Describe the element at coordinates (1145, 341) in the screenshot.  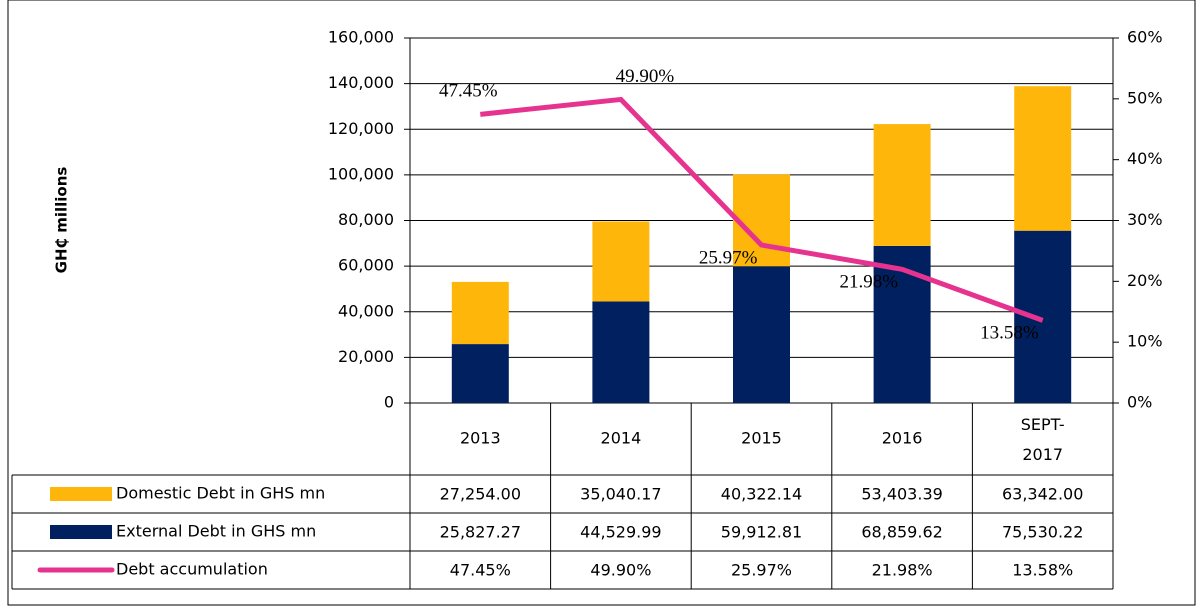
I see `y2-tick-label: 10%` at that location.